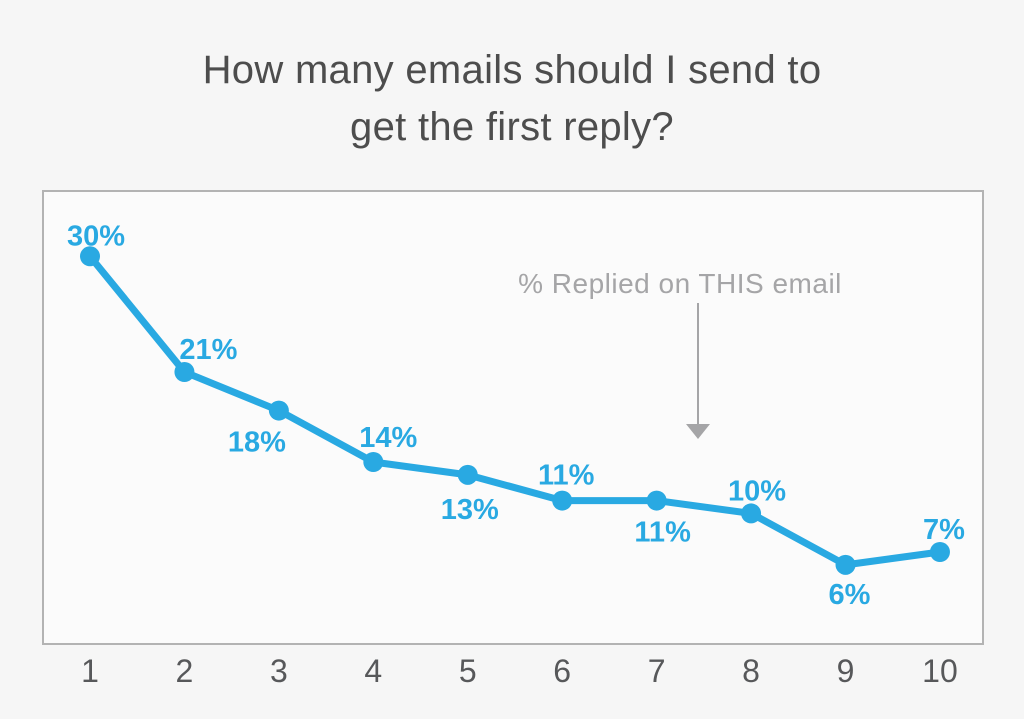 The width and height of the screenshot is (1024, 719). I want to click on x-tick-label-10: 10, so click(940, 671).